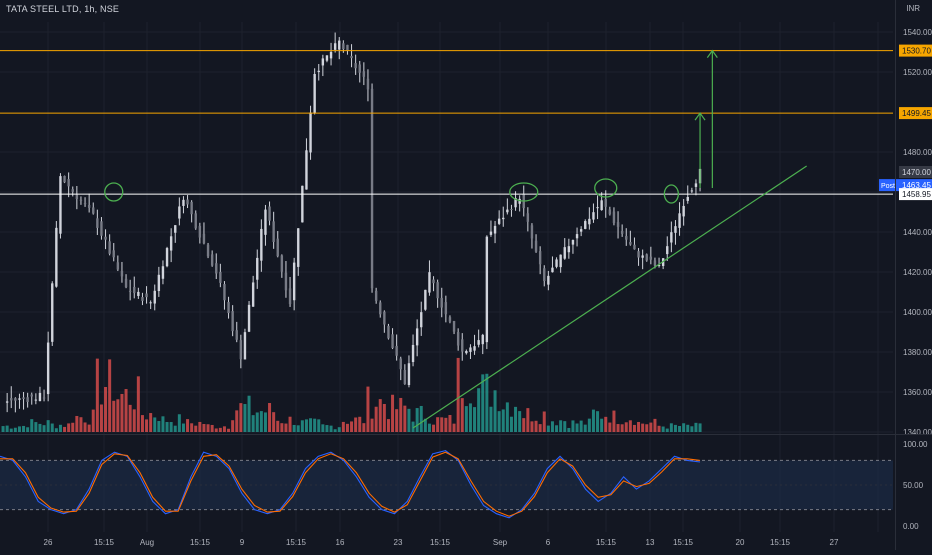  What do you see at coordinates (48, 542) in the screenshot?
I see `x-tick-label: 26` at bounding box center [48, 542].